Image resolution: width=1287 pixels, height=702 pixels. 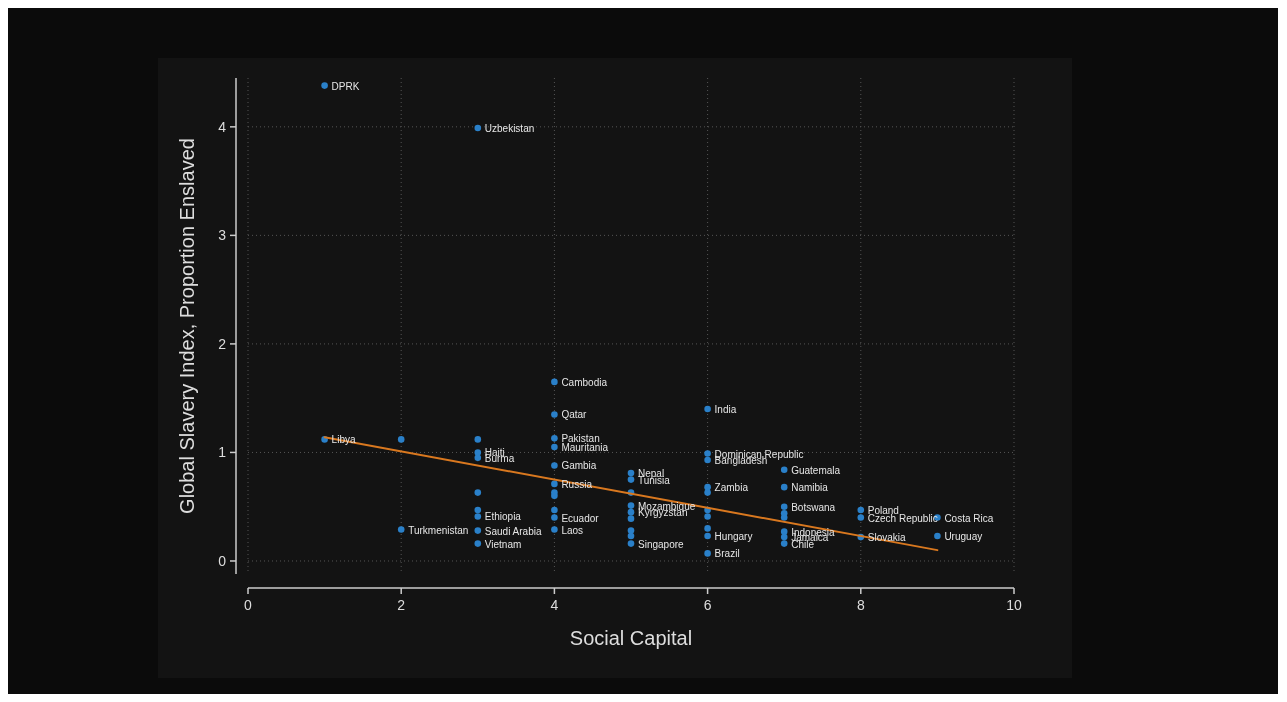 What do you see at coordinates (222, 126) in the screenshot?
I see `y-tick-label: 4` at bounding box center [222, 126].